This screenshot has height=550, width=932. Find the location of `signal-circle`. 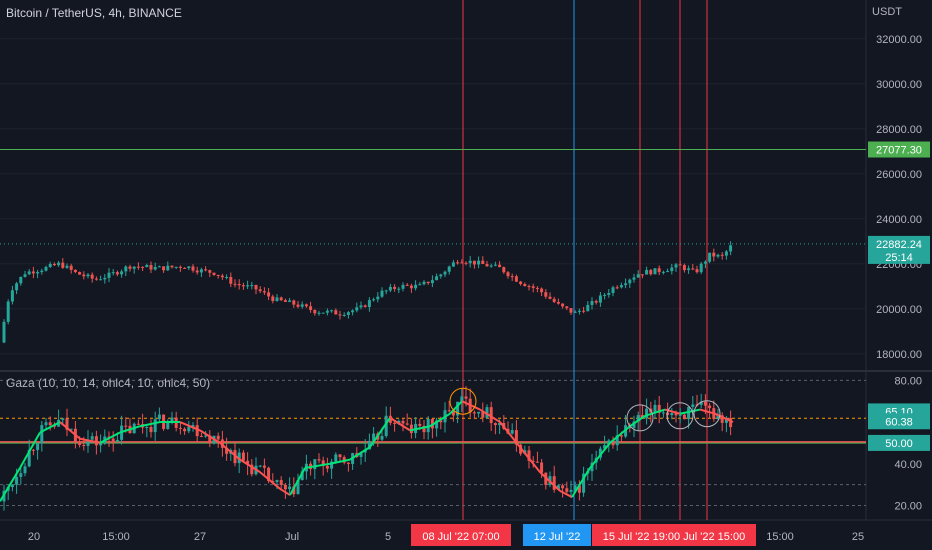

signal-circle is located at coordinates (463, 401).